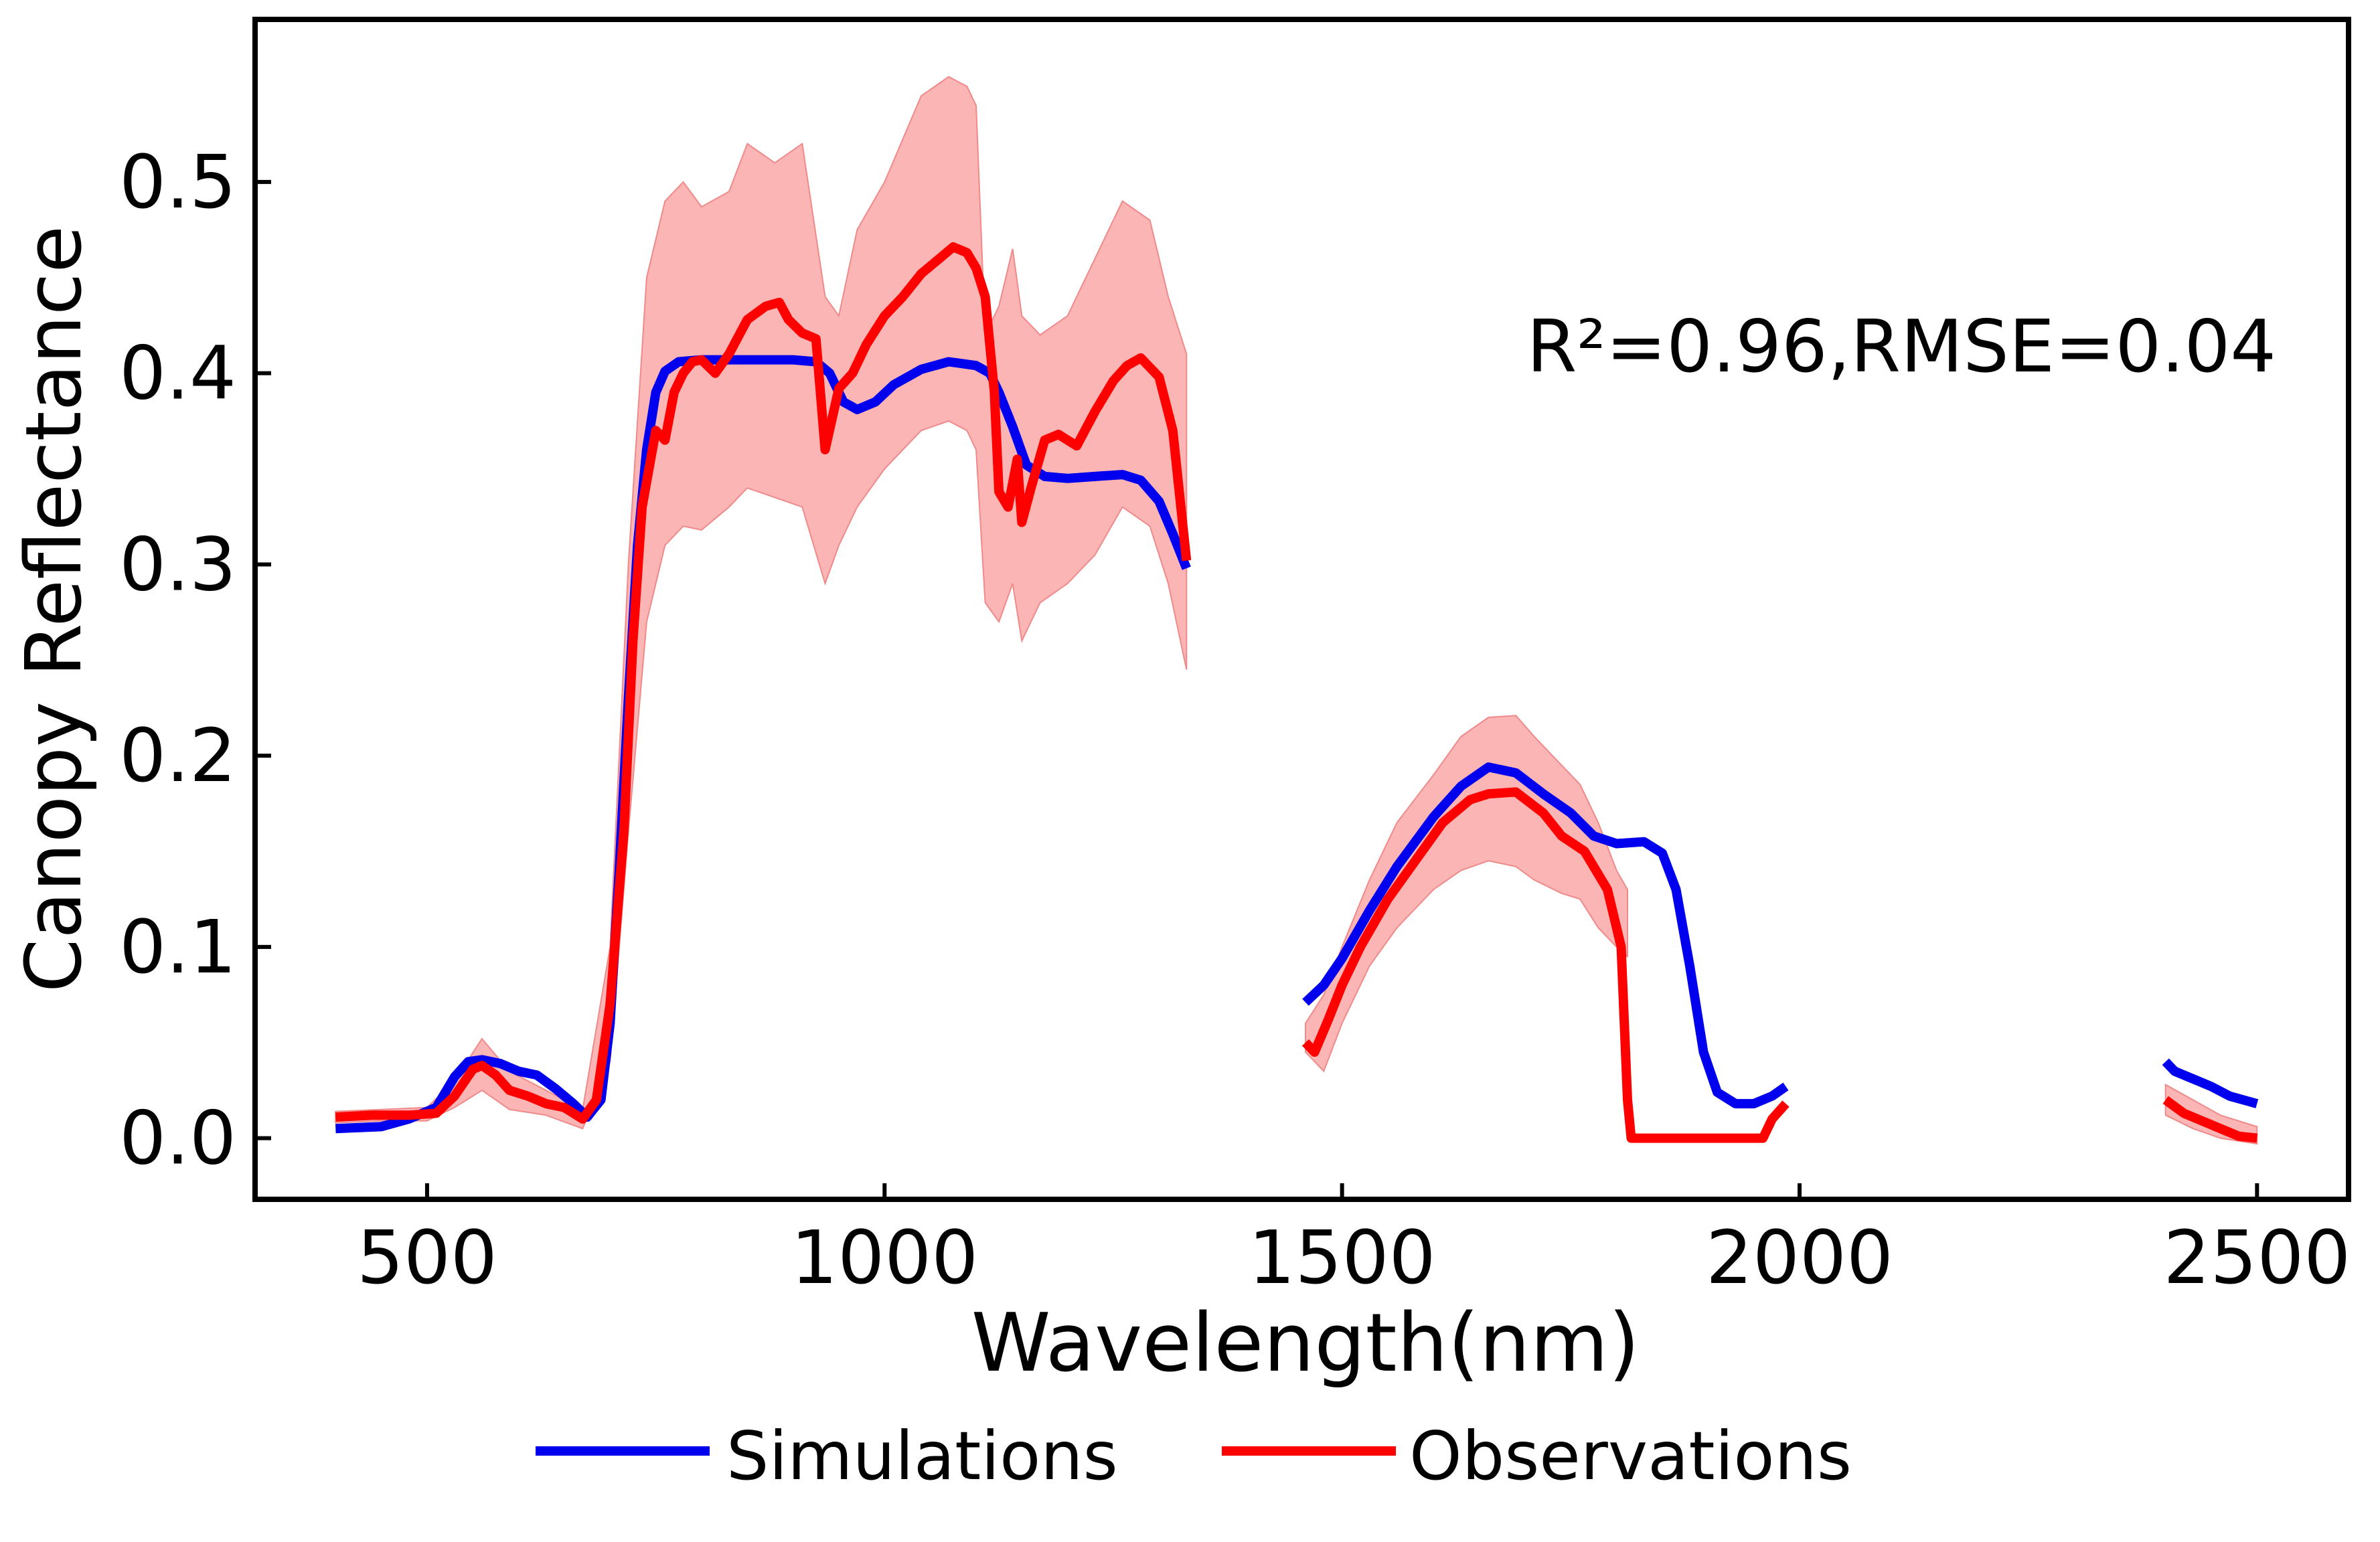 The height and width of the screenshot is (1542, 2380). I want to click on y-tick-label: 0.2, so click(177, 756).